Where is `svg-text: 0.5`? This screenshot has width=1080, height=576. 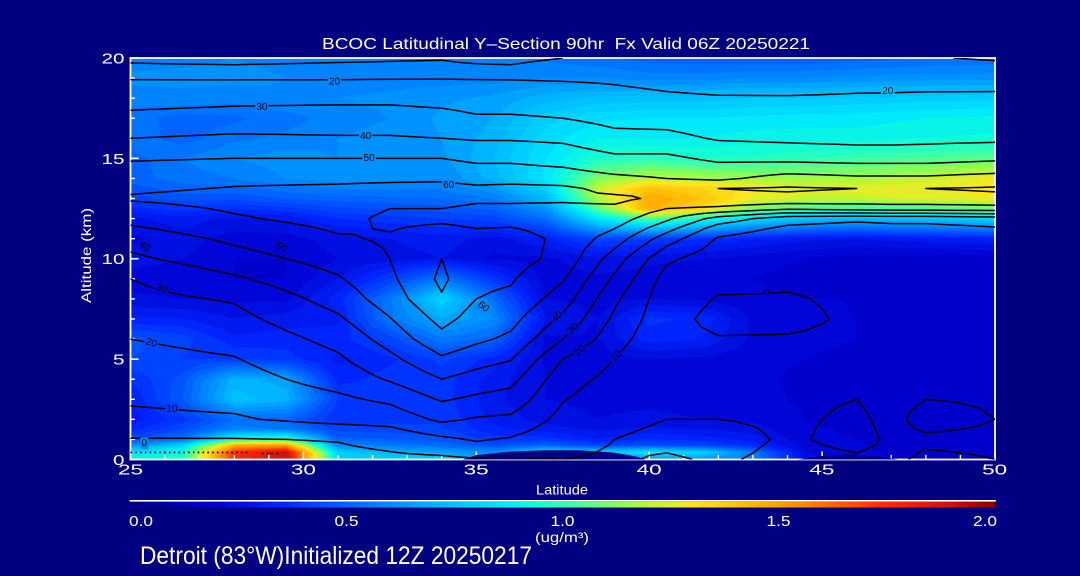
svg-text: 0.5 is located at coordinates (347, 521).